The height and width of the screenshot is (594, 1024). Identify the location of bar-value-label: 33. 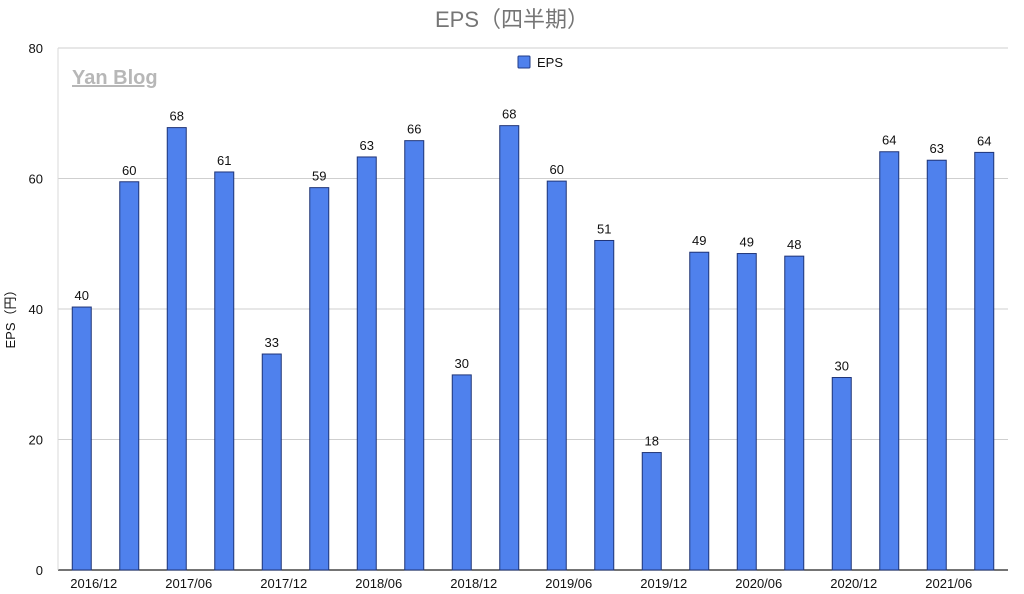
(272, 342).